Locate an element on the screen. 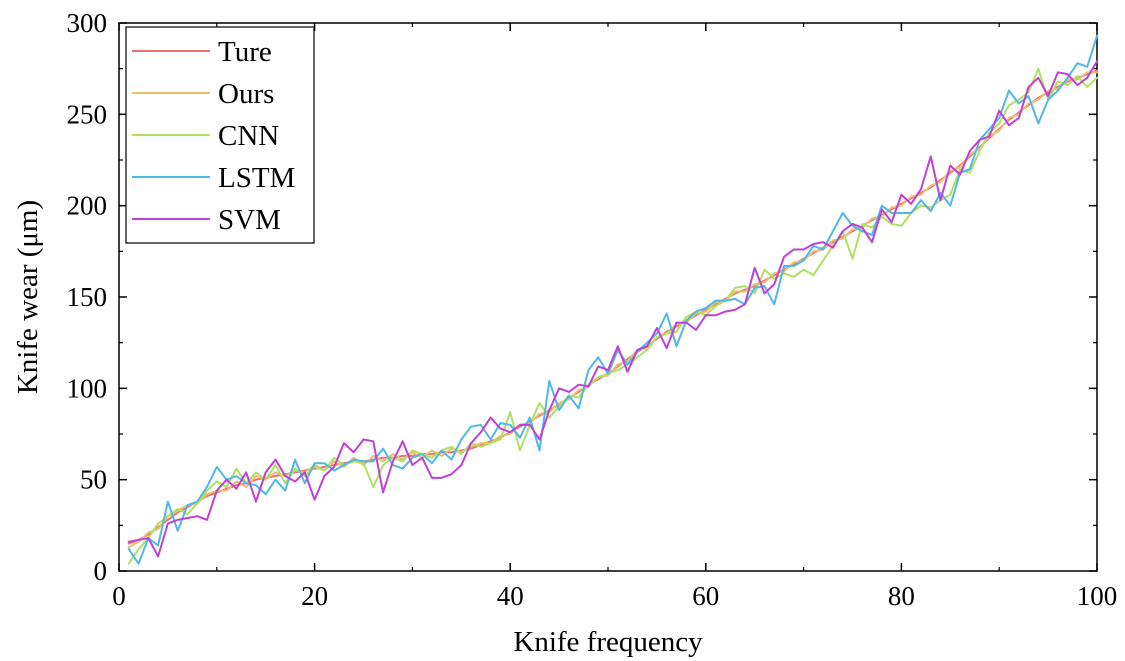  legend: Ture Ours CNN LSTM SVM is located at coordinates (220, 135).